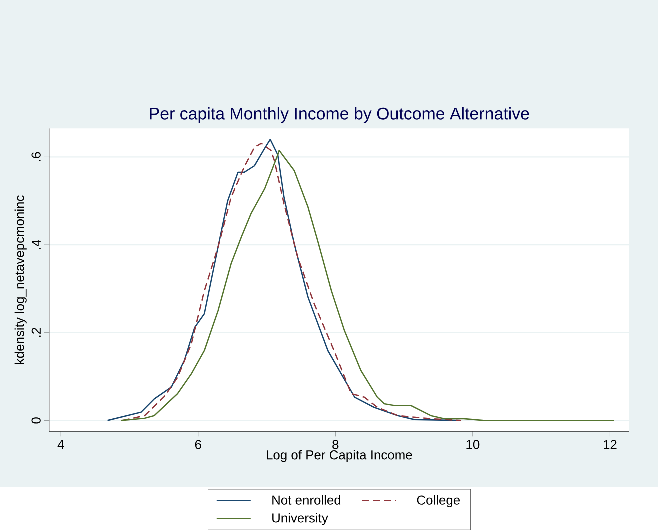  What do you see at coordinates (438, 501) in the screenshot?
I see `legend-label: College` at bounding box center [438, 501].